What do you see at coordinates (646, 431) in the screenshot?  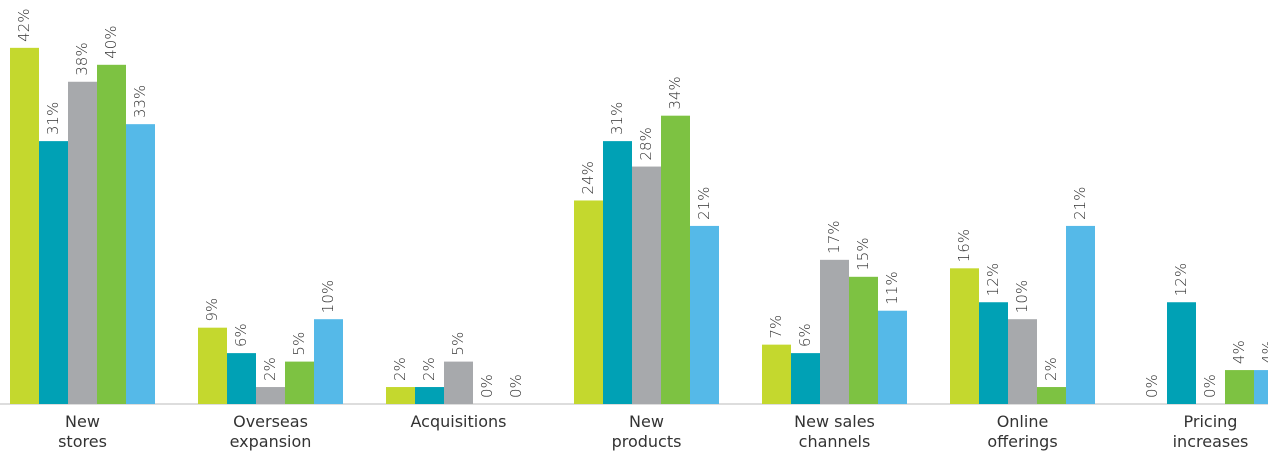 I see `category-label: New products` at bounding box center [646, 431].